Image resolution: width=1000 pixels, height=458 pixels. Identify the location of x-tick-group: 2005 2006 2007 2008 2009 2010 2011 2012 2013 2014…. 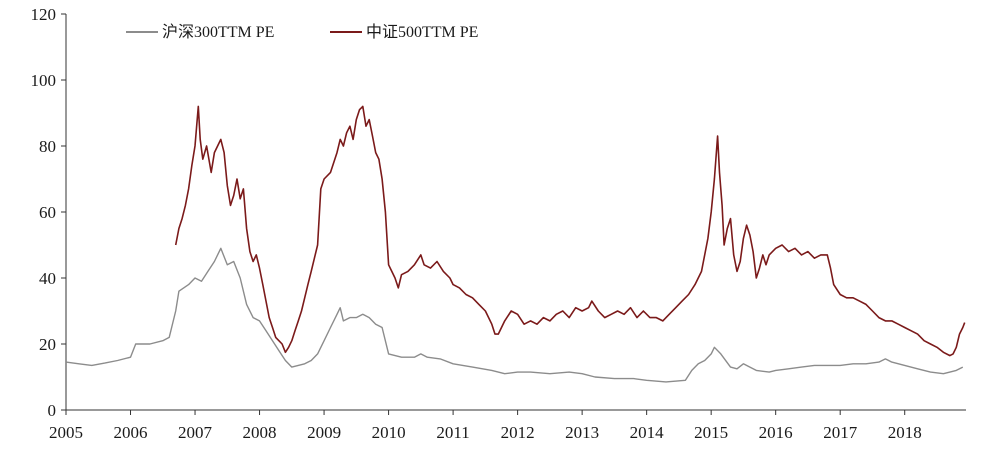
(485, 426).